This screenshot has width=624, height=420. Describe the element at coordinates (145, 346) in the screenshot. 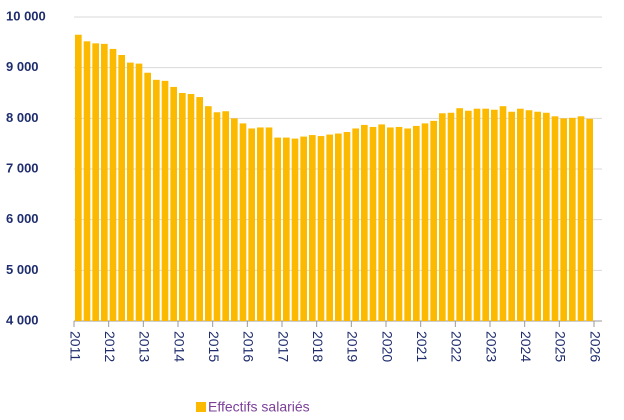

I see `x-tick-label: 2013` at that location.